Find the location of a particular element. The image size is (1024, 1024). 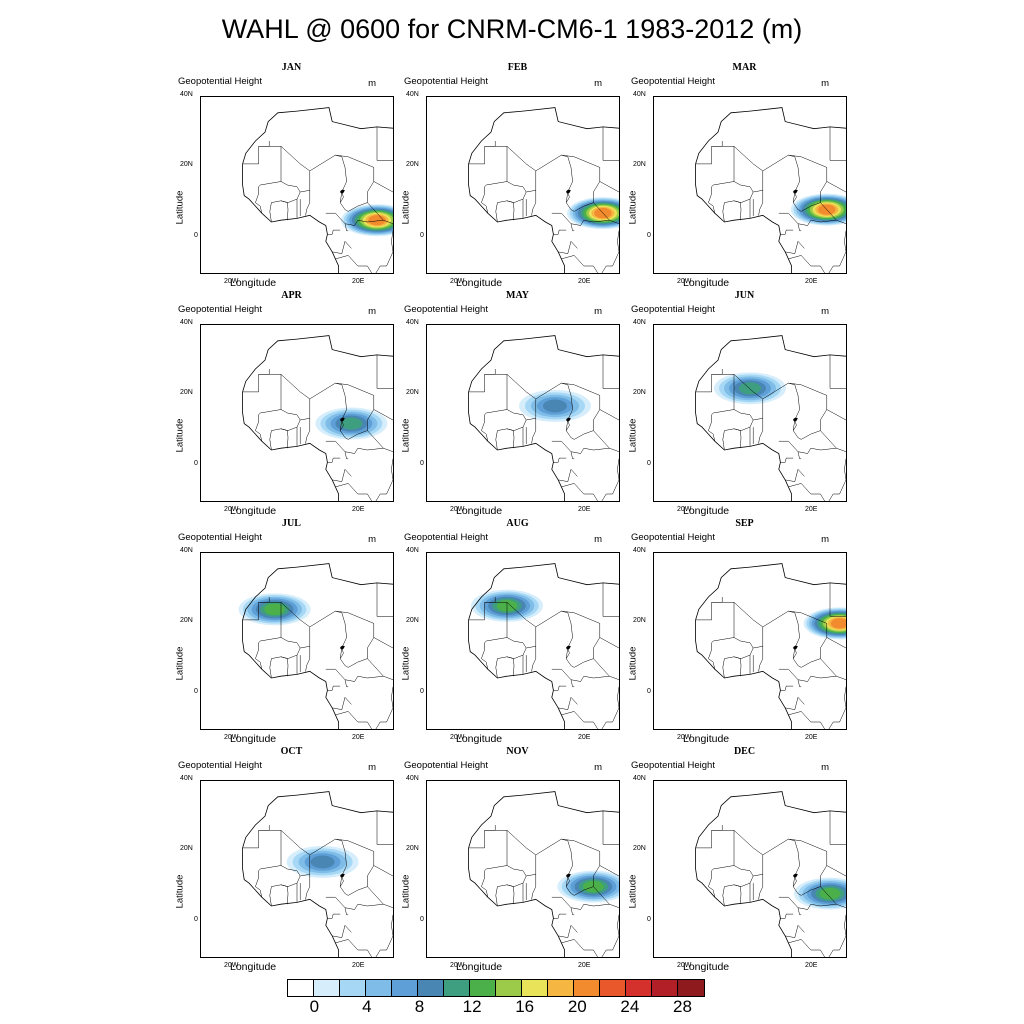

lon-tick-label: 20W is located at coordinates (684, 509).